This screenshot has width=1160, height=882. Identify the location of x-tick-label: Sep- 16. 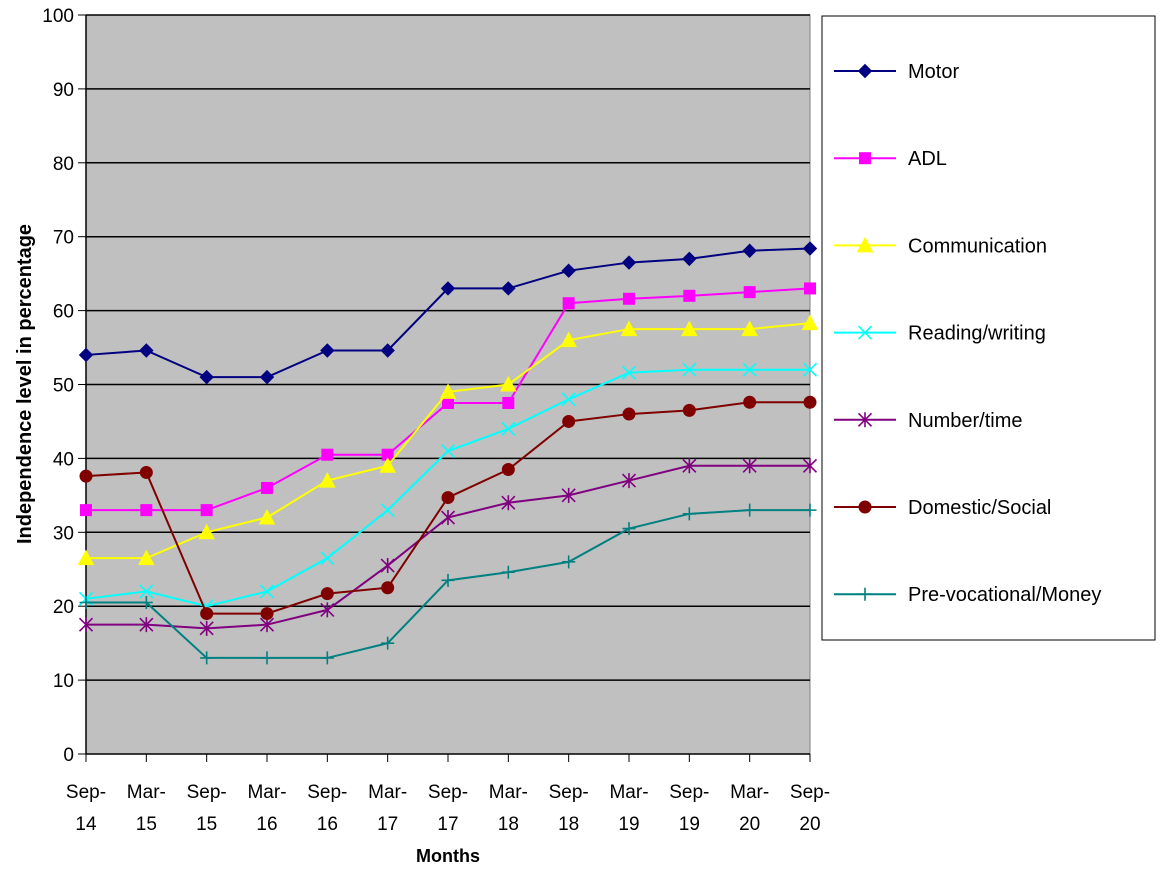
(327, 808).